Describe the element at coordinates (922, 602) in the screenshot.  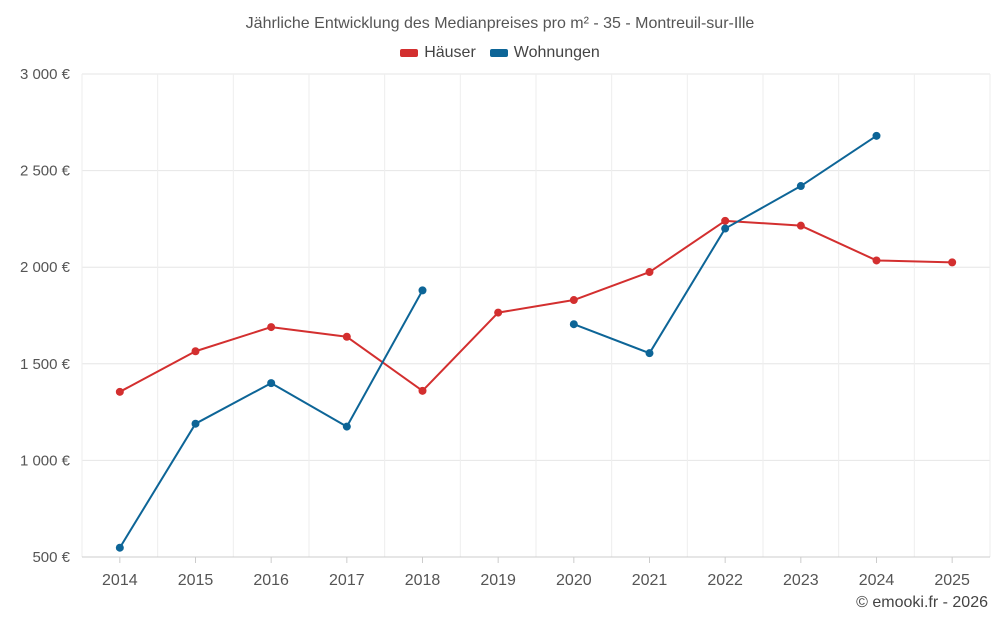
I see `credit-text: © emooki.fr - 2026` at that location.